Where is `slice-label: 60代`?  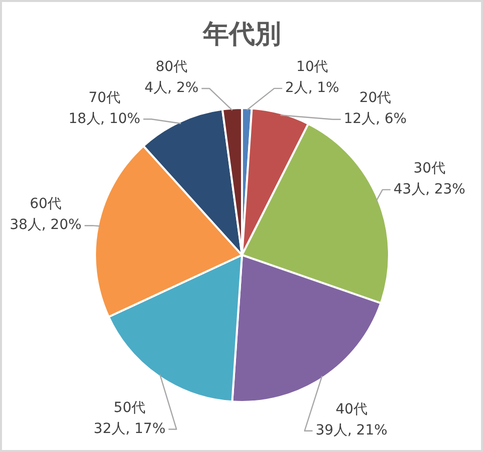
slice-label: 60代 is located at coordinates (46, 204).